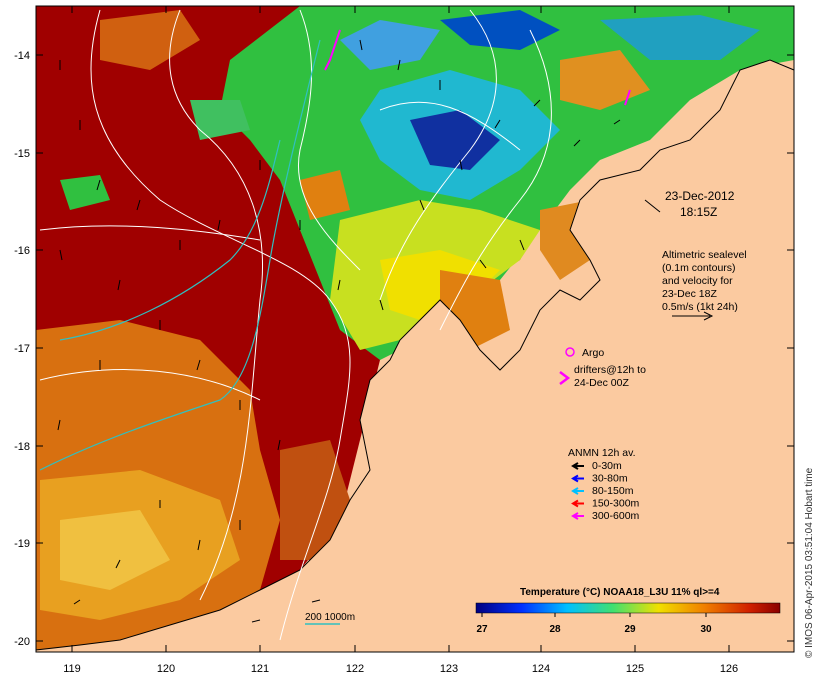 Image resolution: width=820 pixels, height=680 pixels. I want to click on drifters-line-1: drifters@12h to, so click(610, 370).